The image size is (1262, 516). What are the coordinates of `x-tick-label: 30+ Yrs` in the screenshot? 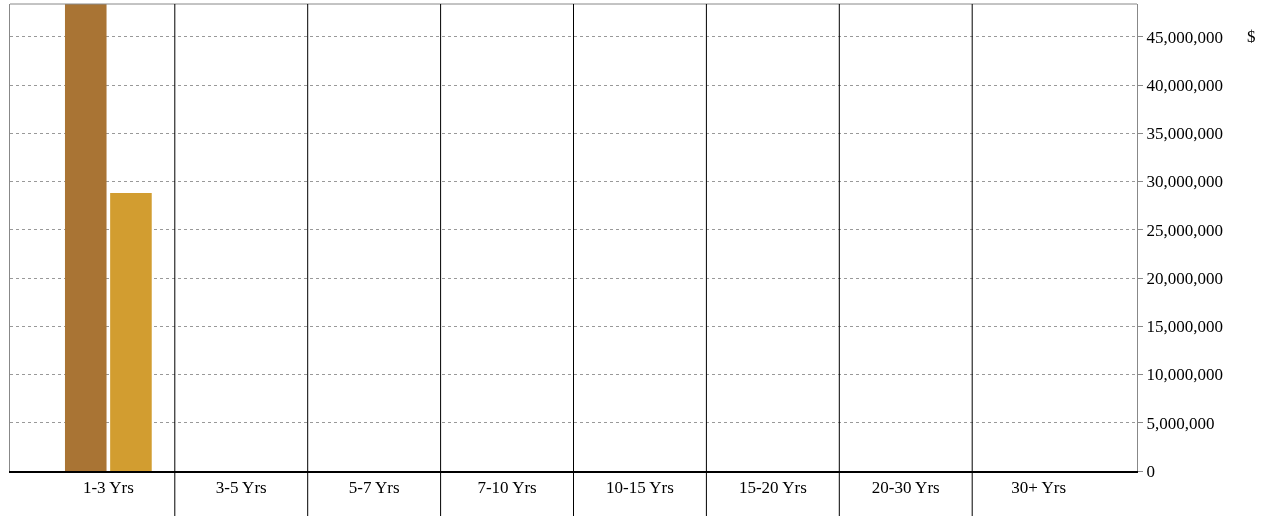 It's located at (1039, 488).